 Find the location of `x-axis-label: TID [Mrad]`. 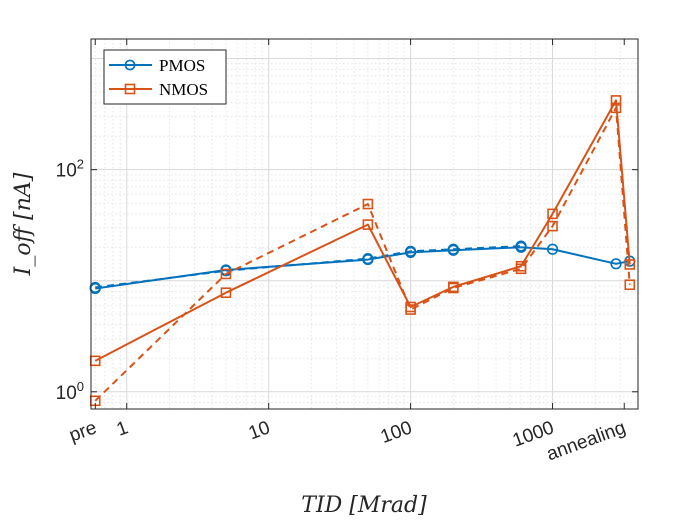

x-axis-label: TID [Mrad] is located at coordinates (364, 505).